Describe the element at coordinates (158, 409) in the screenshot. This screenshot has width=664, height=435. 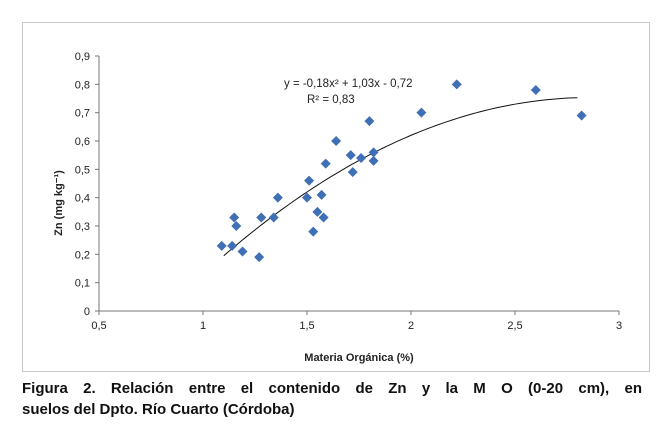
I see `caption-line-2: suelos del Dpto. Río Cuarto (Córdoba)` at that location.